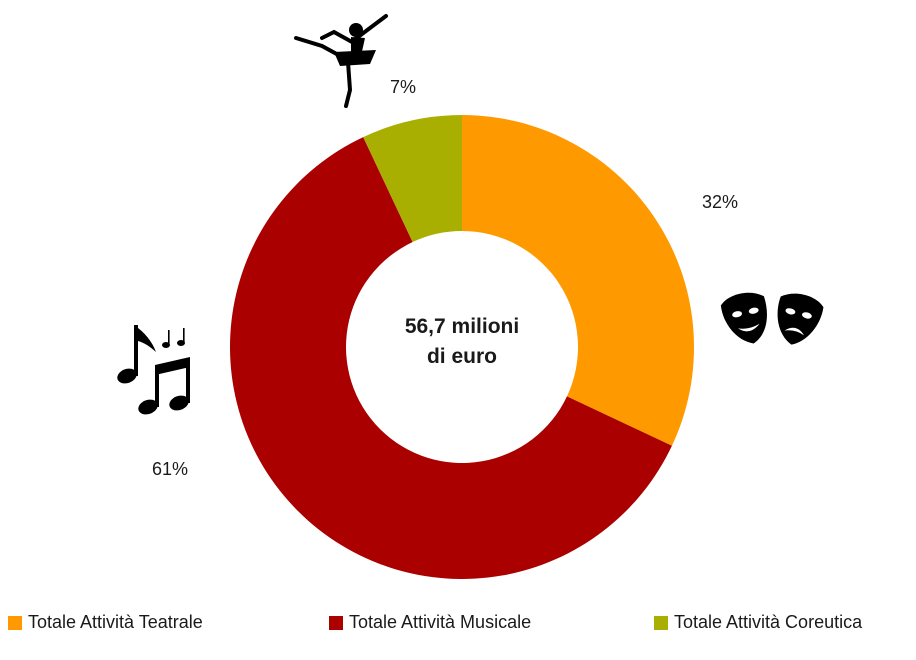 Image resolution: width=916 pixels, height=660 pixels. I want to click on legend-label-coreutica: Totale Attività Coreutica, so click(768, 622).